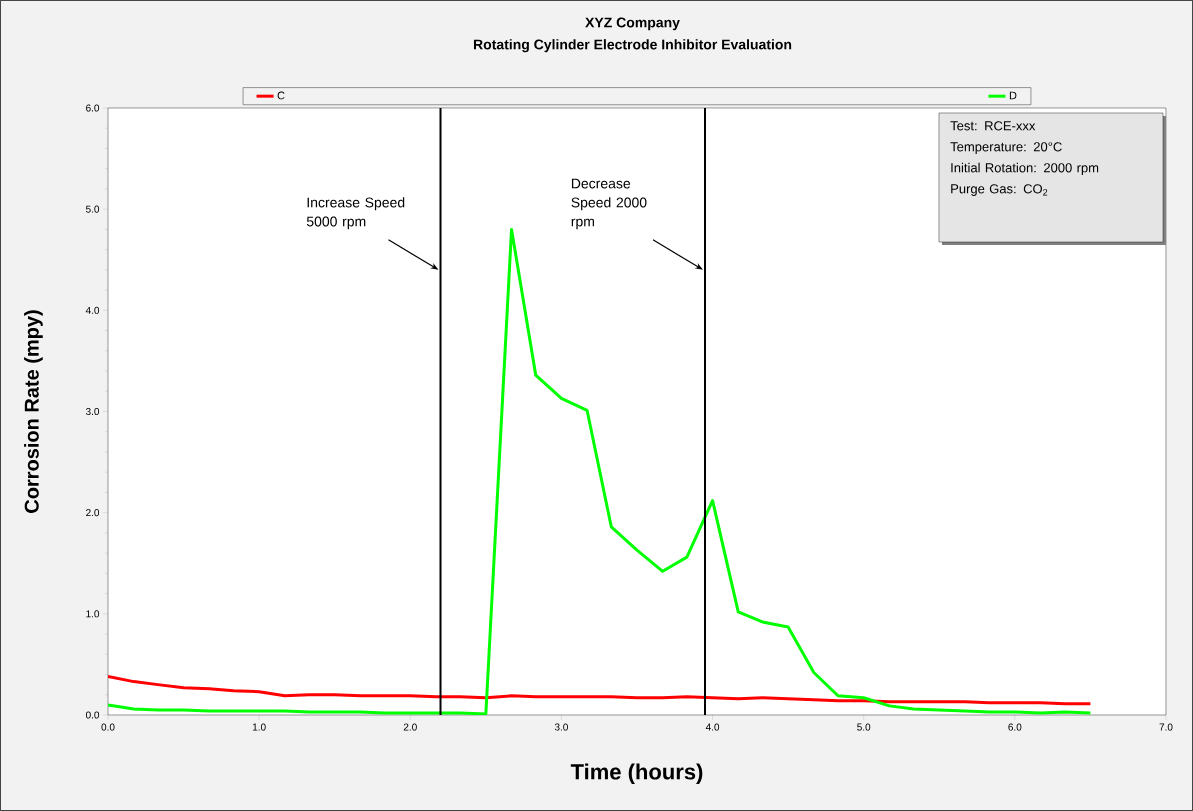  Describe the element at coordinates (632, 46) in the screenshot. I see `chart-subtitle: Rotating Cylinder Electrode Inhibitor Evaluation` at that location.